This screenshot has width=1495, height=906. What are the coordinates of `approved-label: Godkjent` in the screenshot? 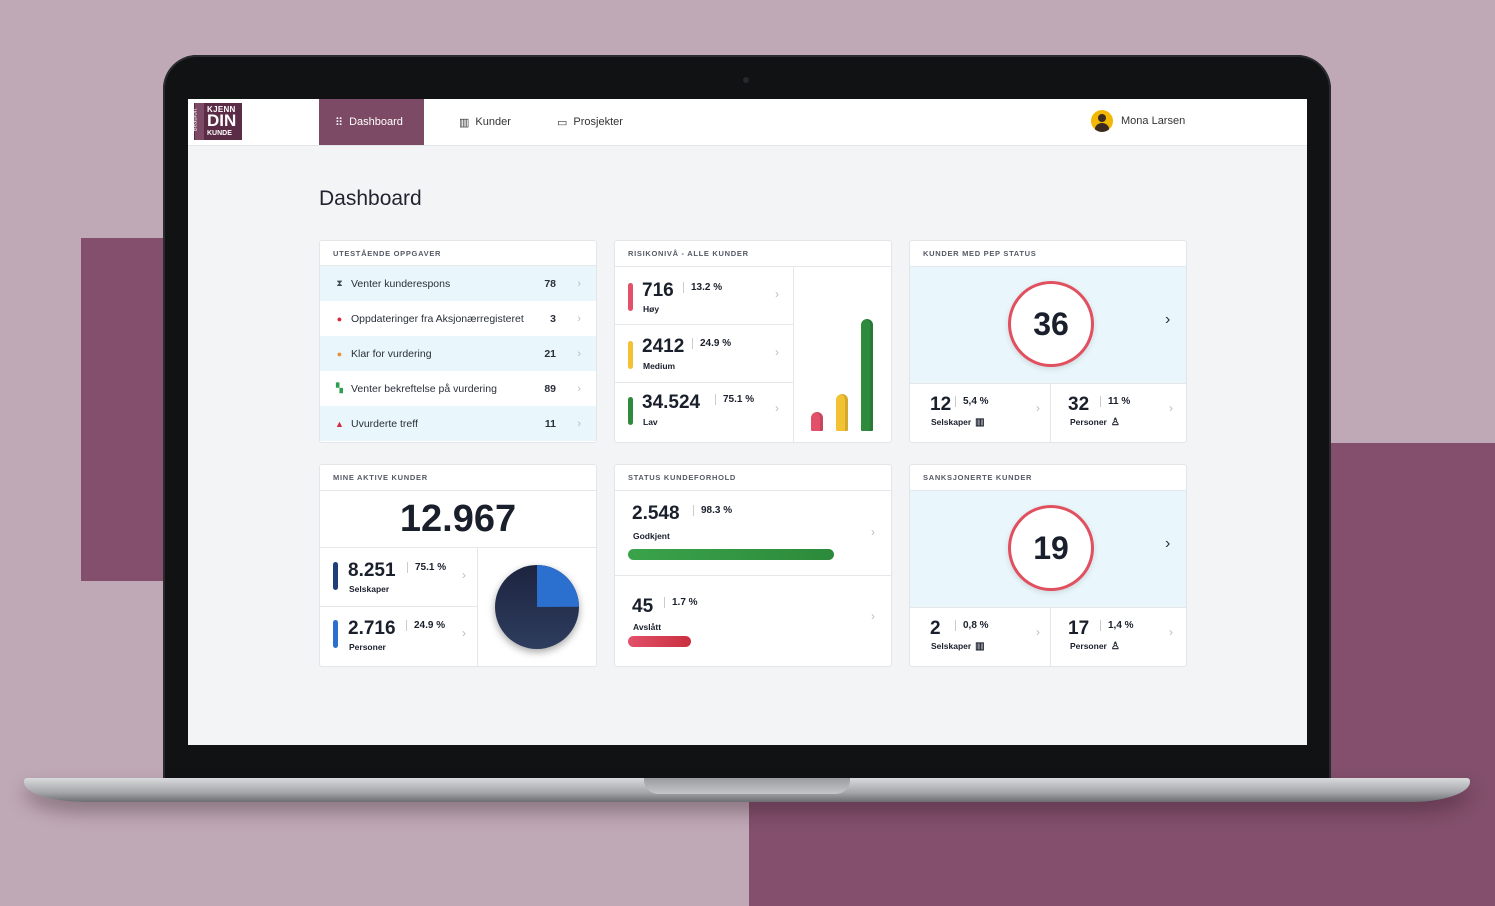 It's located at (651, 536).